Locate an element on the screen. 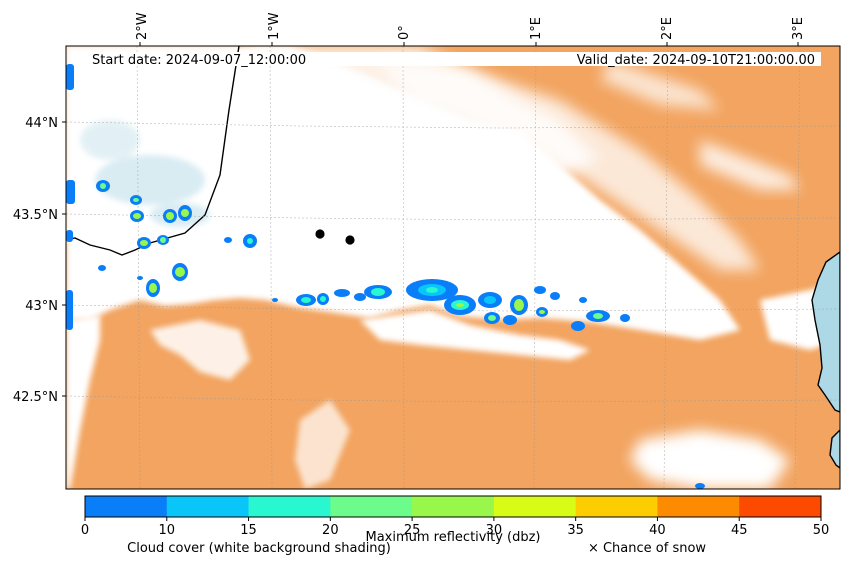  sea-mediterranean is located at coordinates (825, 332).